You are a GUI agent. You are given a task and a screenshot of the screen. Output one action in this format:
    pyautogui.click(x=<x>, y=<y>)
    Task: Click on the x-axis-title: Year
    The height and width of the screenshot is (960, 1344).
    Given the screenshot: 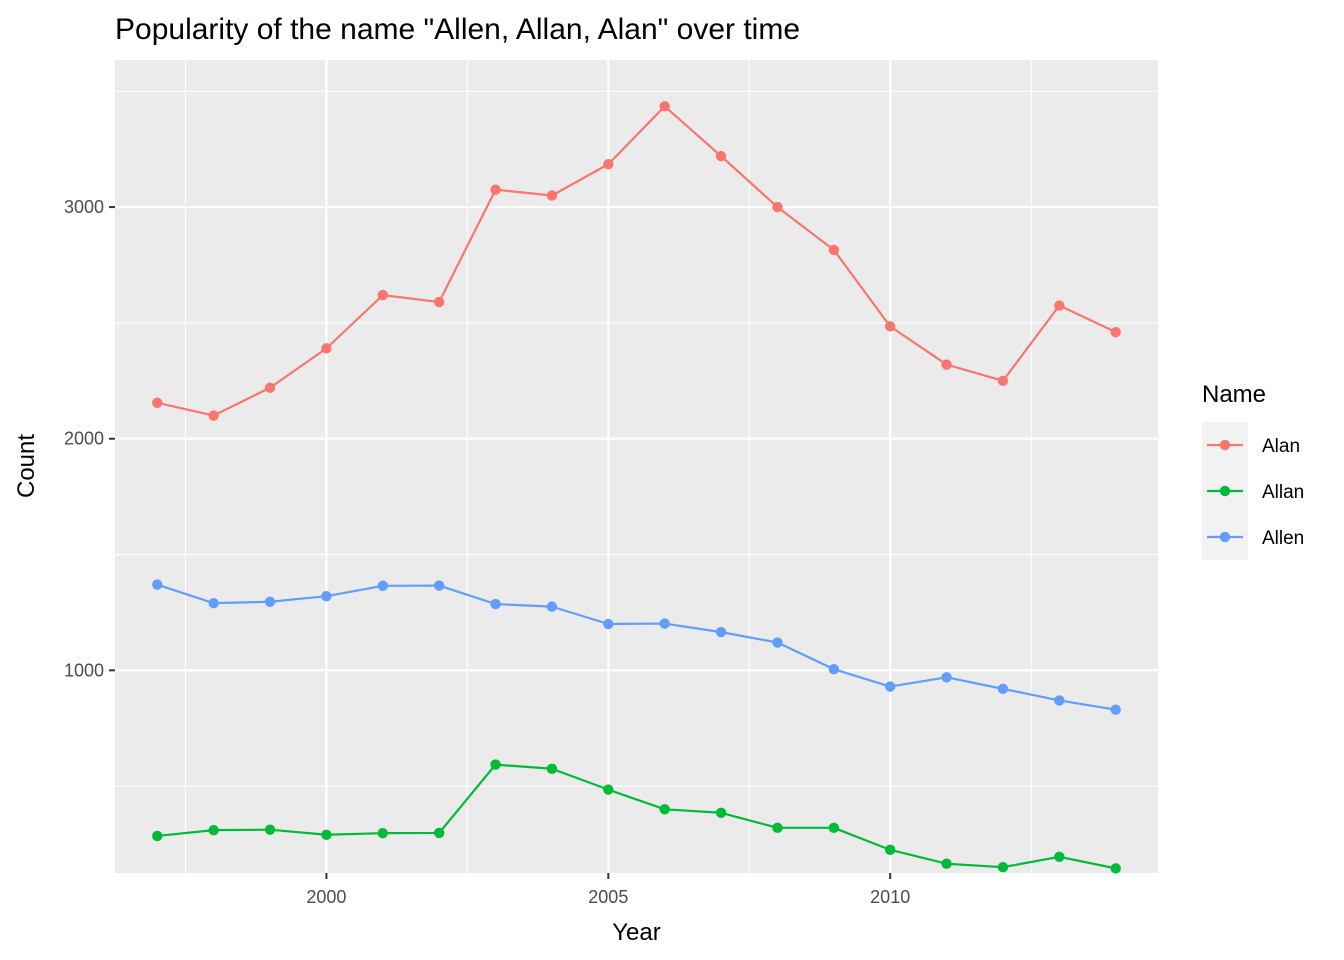 What is the action you would take?
    pyautogui.click(x=636, y=932)
    